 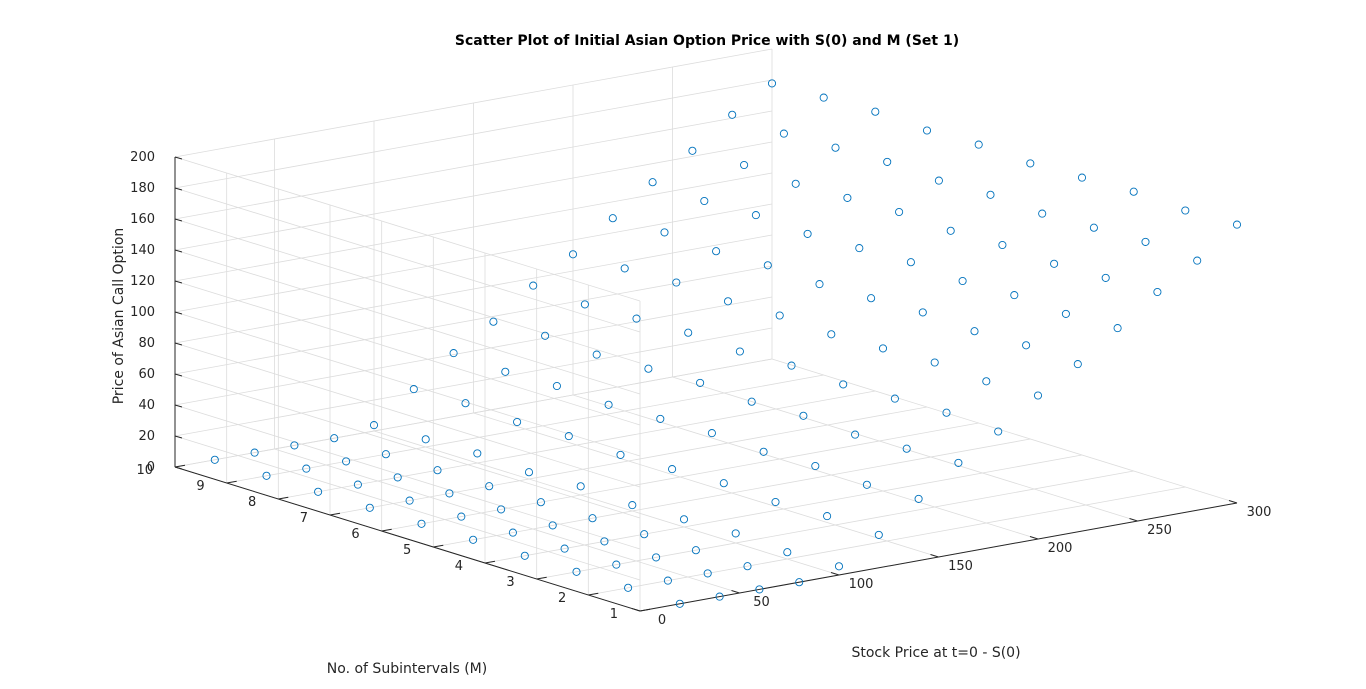 I want to click on y-tick-label: 2, so click(x=562, y=598).